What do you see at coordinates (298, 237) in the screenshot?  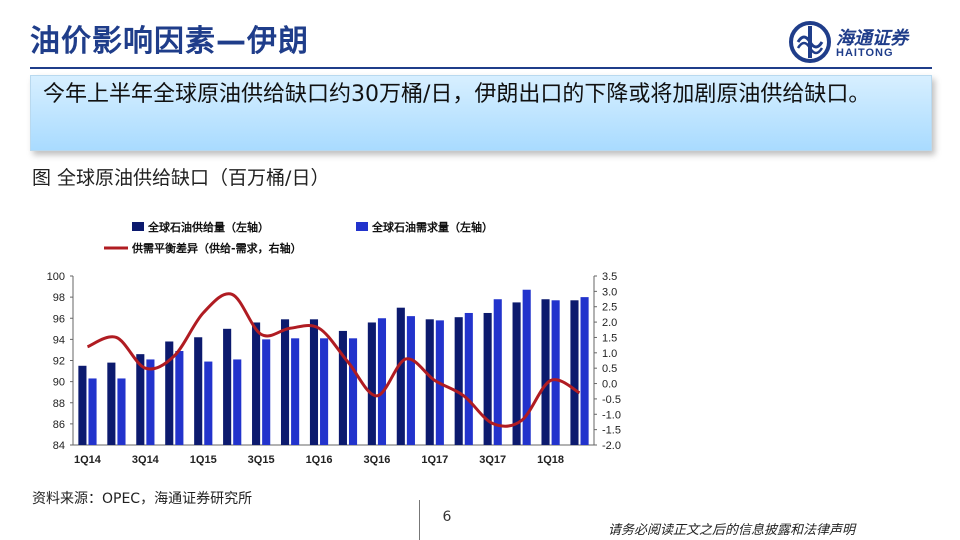 I see `chart-legend: 全球石油供给量（左轴） 全球石油需求量（左轴） 供需平衡差异（供给-需求，右轴）` at bounding box center [298, 237].